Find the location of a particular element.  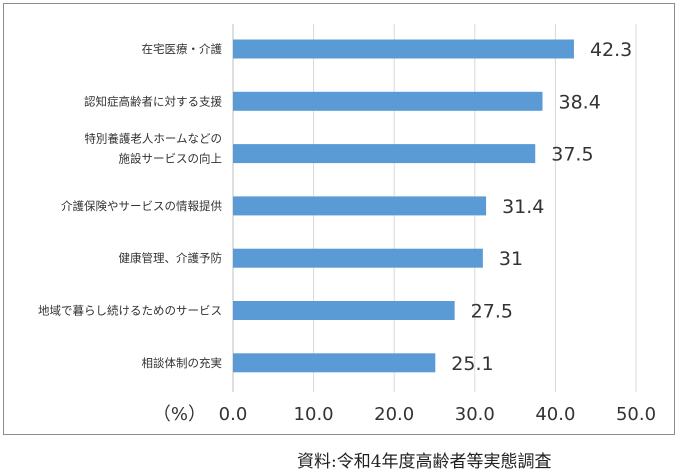

x-tick-label: 0.0 is located at coordinates (233, 414).